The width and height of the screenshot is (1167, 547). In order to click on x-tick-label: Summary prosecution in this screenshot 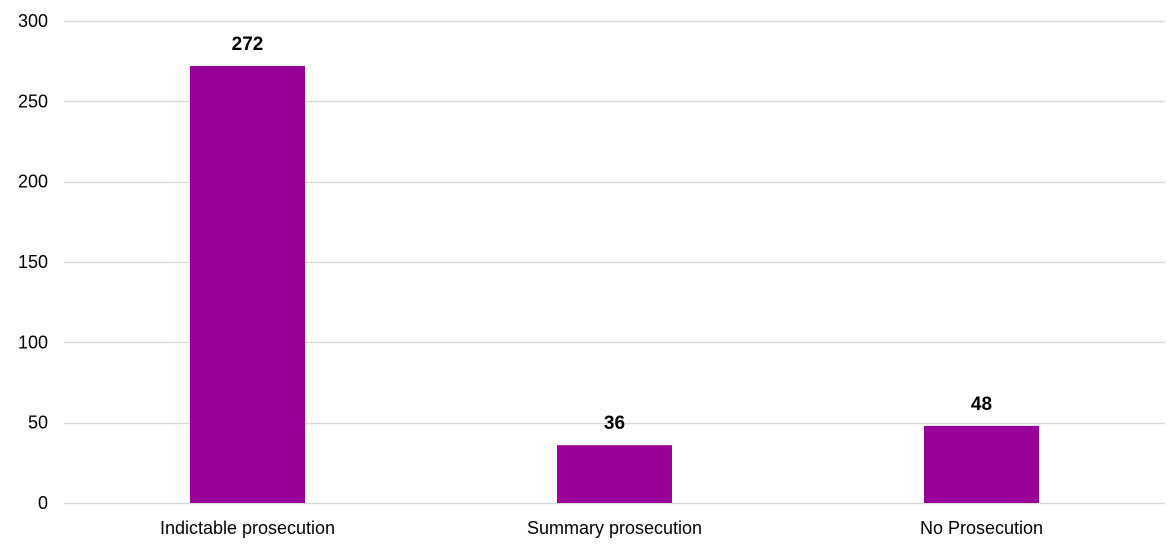, I will do `click(614, 528)`.